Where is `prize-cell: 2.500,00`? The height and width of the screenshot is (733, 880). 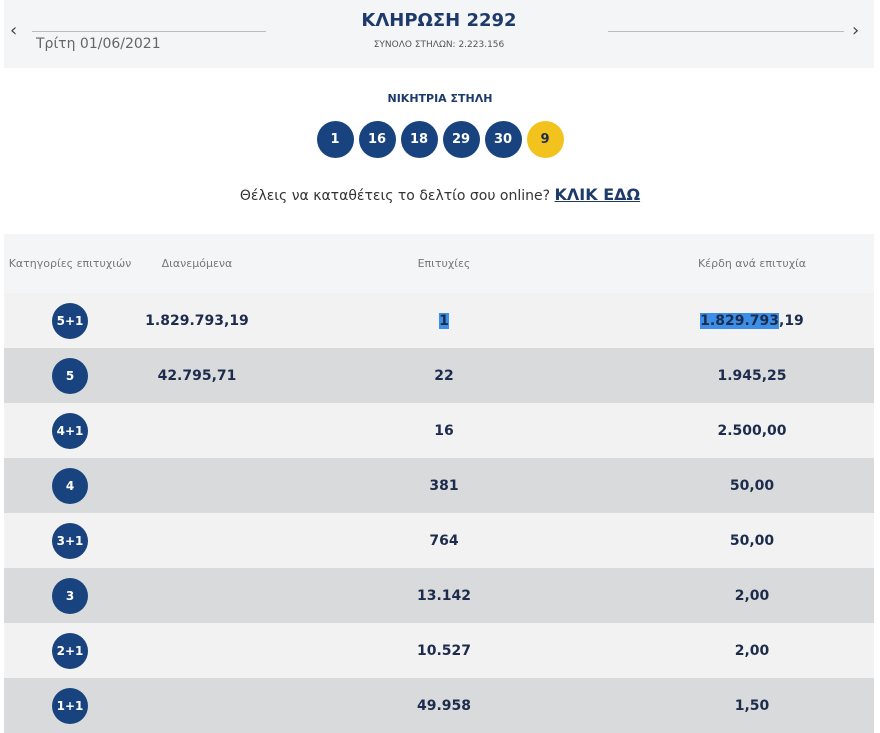 prize-cell: 2.500,00 is located at coordinates (752, 430).